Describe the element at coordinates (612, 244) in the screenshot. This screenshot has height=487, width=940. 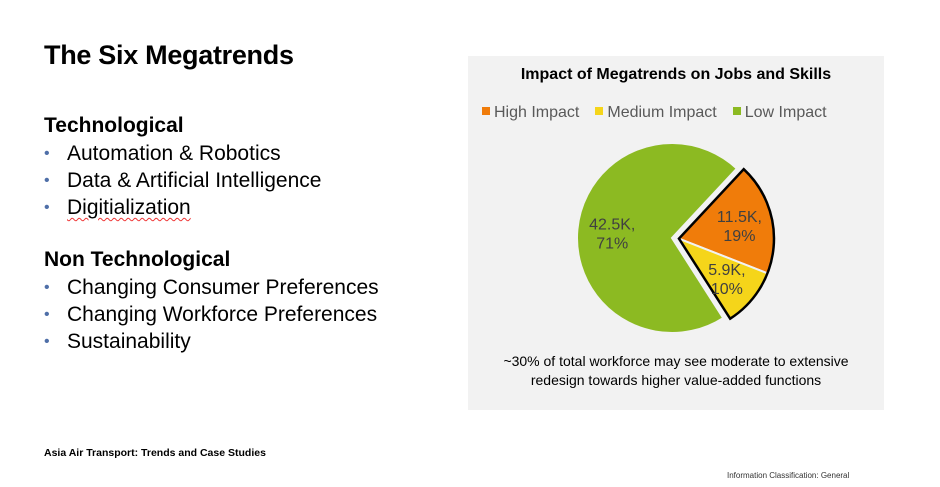
I see `data-label: 71%` at that location.